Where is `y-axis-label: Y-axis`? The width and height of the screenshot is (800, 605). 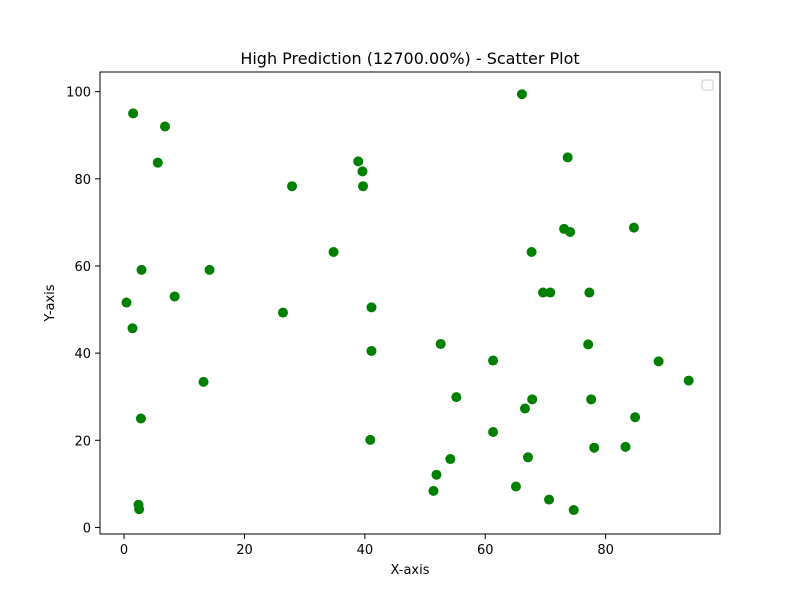
y-axis-label: Y-axis is located at coordinates (50, 303).